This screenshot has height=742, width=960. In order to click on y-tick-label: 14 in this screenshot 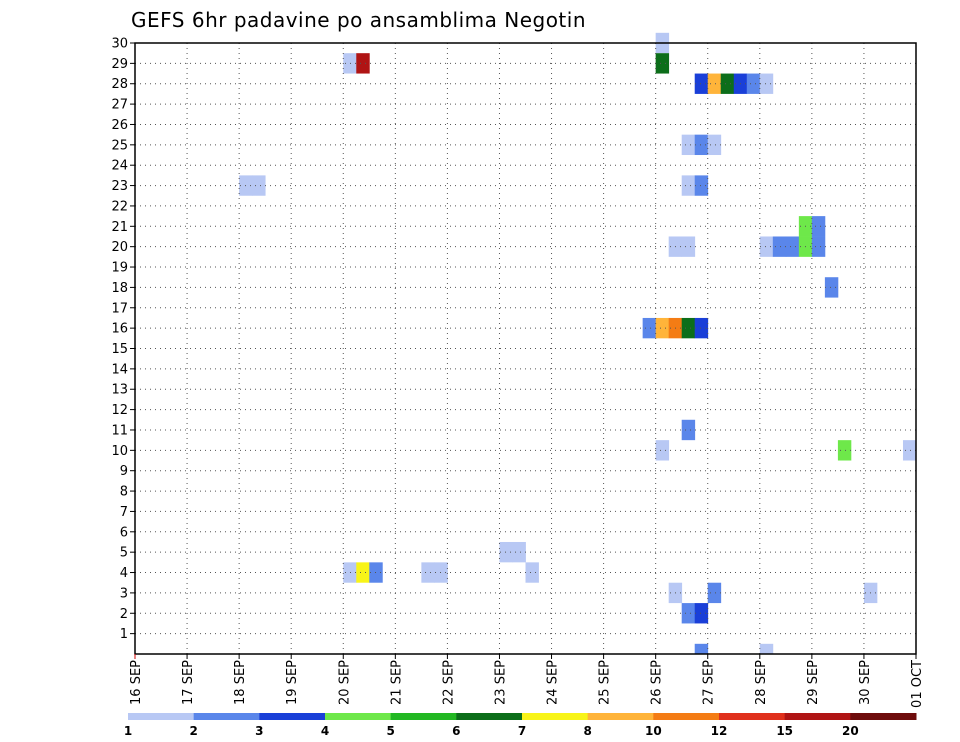, I will do `click(119, 369)`.